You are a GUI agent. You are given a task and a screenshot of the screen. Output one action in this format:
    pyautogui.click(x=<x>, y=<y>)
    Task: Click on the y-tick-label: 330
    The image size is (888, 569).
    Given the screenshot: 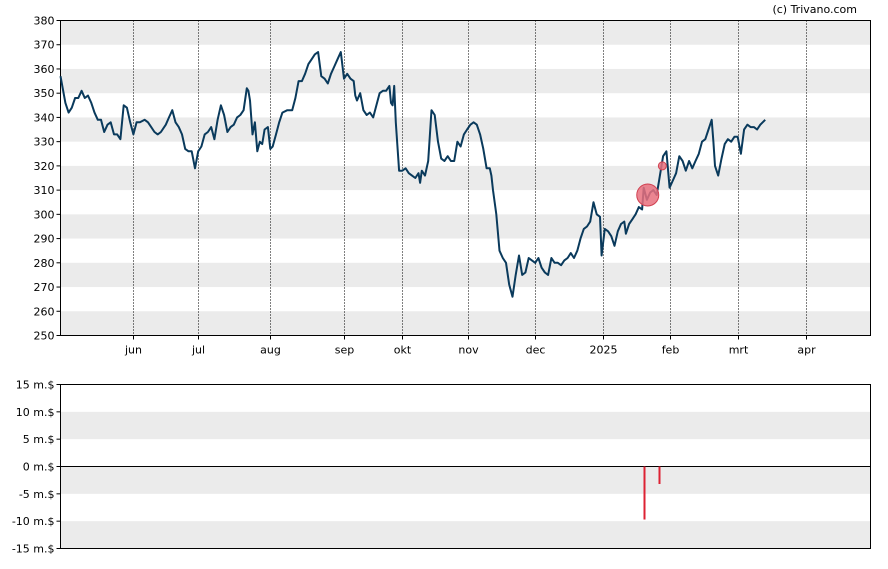 What is the action you would take?
    pyautogui.click(x=44, y=142)
    